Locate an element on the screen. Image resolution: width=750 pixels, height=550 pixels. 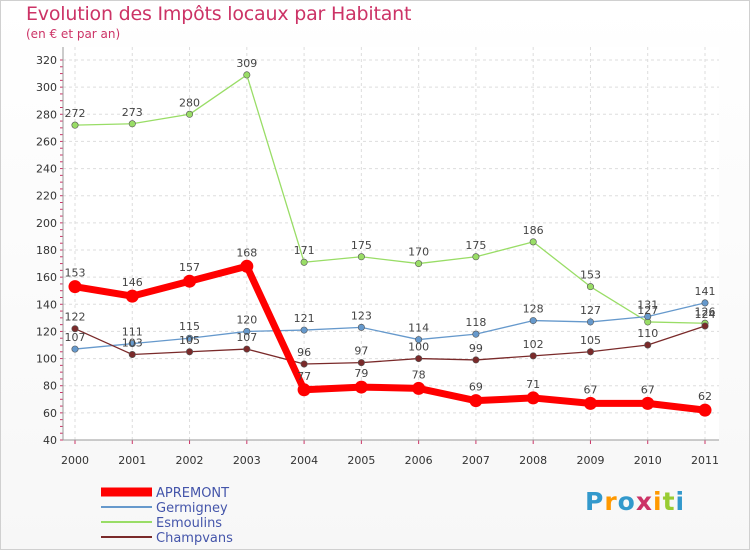
data-label-champvans: 124 is located at coordinates (705, 314).